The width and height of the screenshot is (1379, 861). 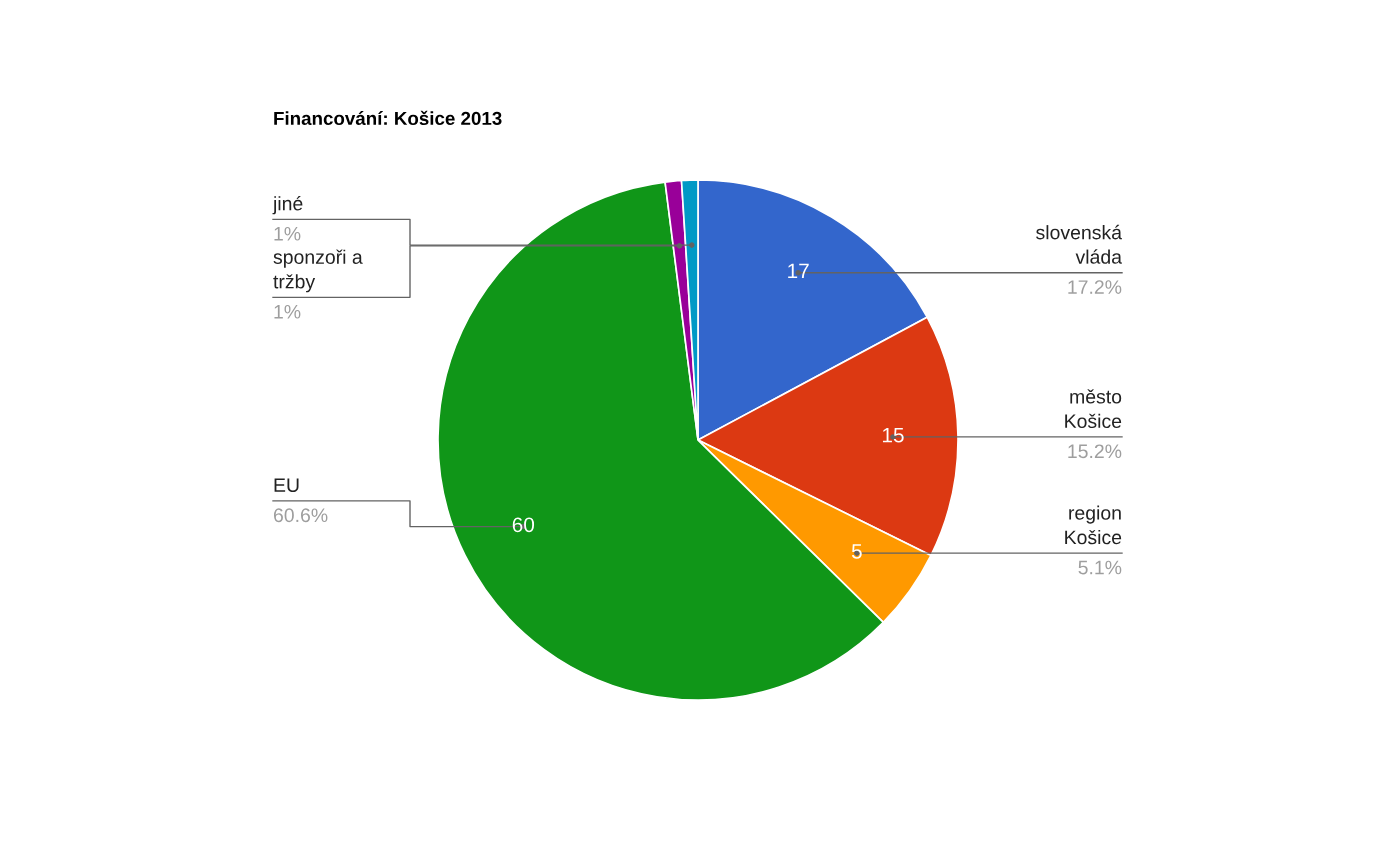 What do you see at coordinates (1100, 567) in the screenshot?
I see `text: 5.1%` at bounding box center [1100, 567].